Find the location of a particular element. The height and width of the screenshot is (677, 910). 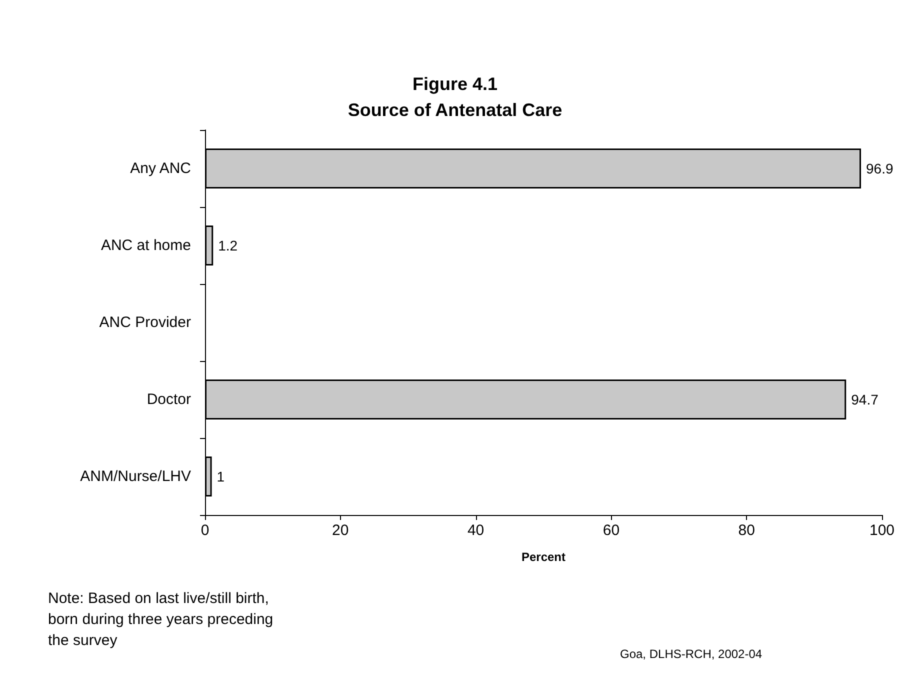

x-tick-label: 40 is located at coordinates (475, 530).